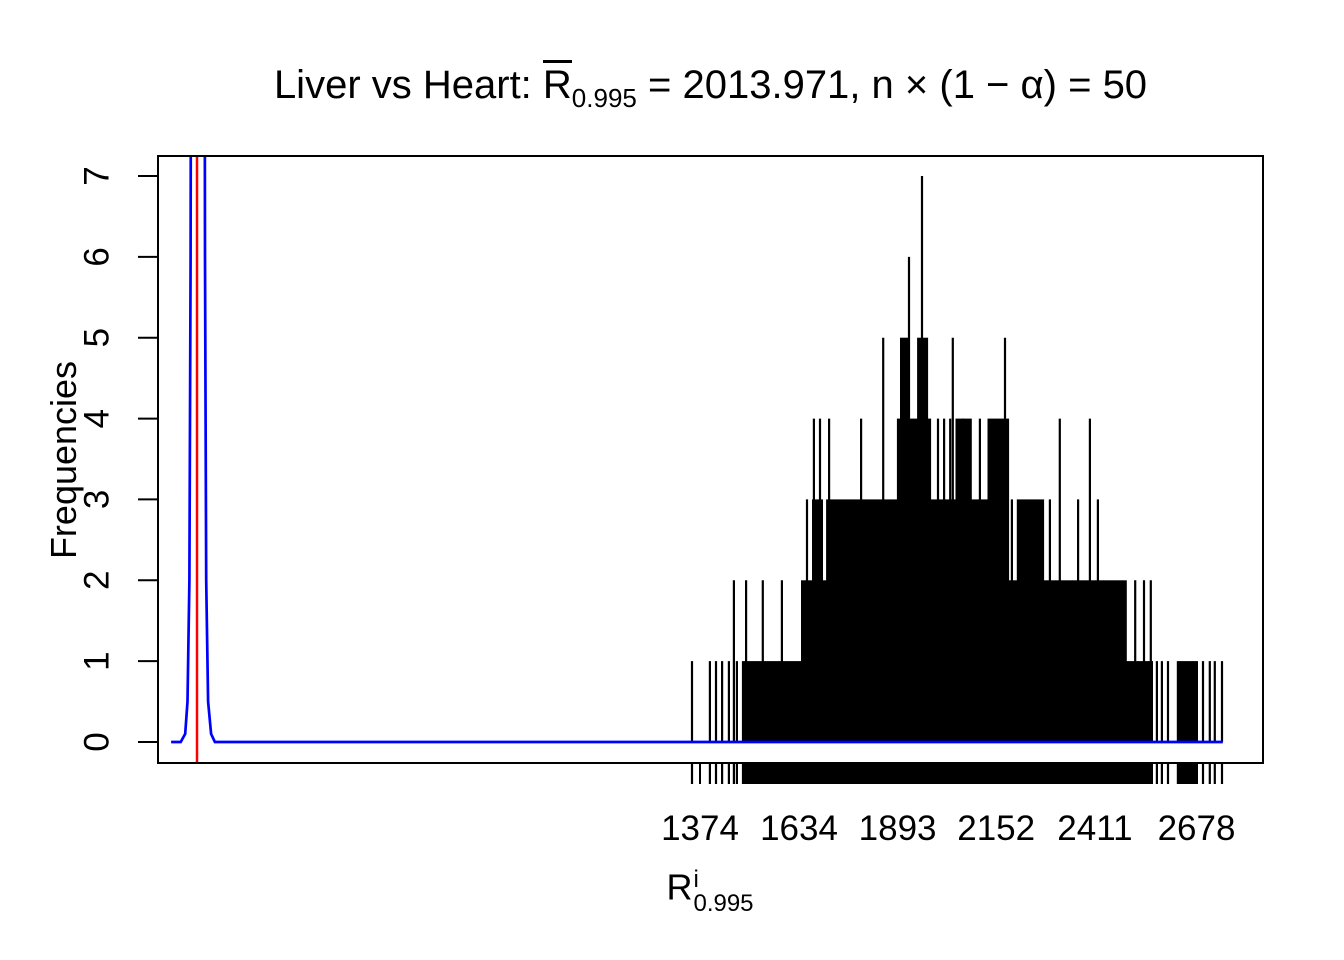 The image size is (1344, 960). I want to click on y-tick-label: 3, so click(97, 499).